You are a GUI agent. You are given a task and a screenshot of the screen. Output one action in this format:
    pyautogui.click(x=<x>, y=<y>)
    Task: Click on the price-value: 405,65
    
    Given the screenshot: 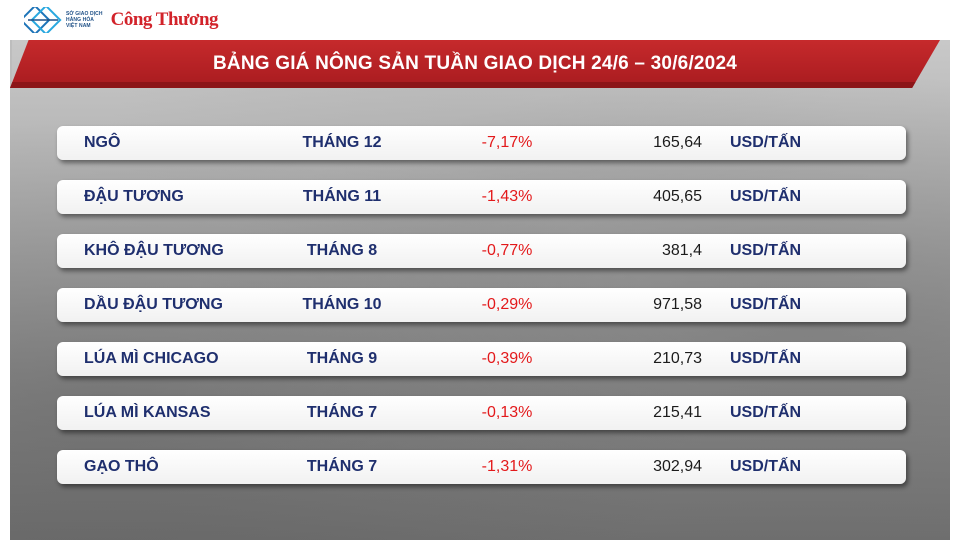 What is the action you would take?
    pyautogui.click(x=677, y=196)
    